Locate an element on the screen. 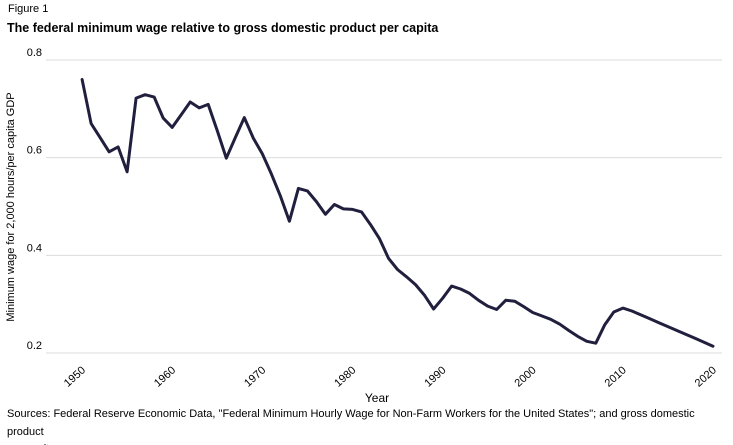  x-tick-label: 1960 is located at coordinates (165, 376).